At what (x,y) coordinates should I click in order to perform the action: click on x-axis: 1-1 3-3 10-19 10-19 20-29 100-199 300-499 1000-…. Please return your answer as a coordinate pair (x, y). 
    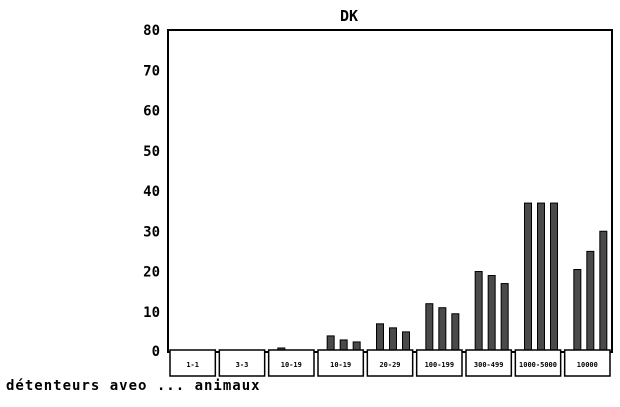
    Looking at the image, I should click on (390, 363).